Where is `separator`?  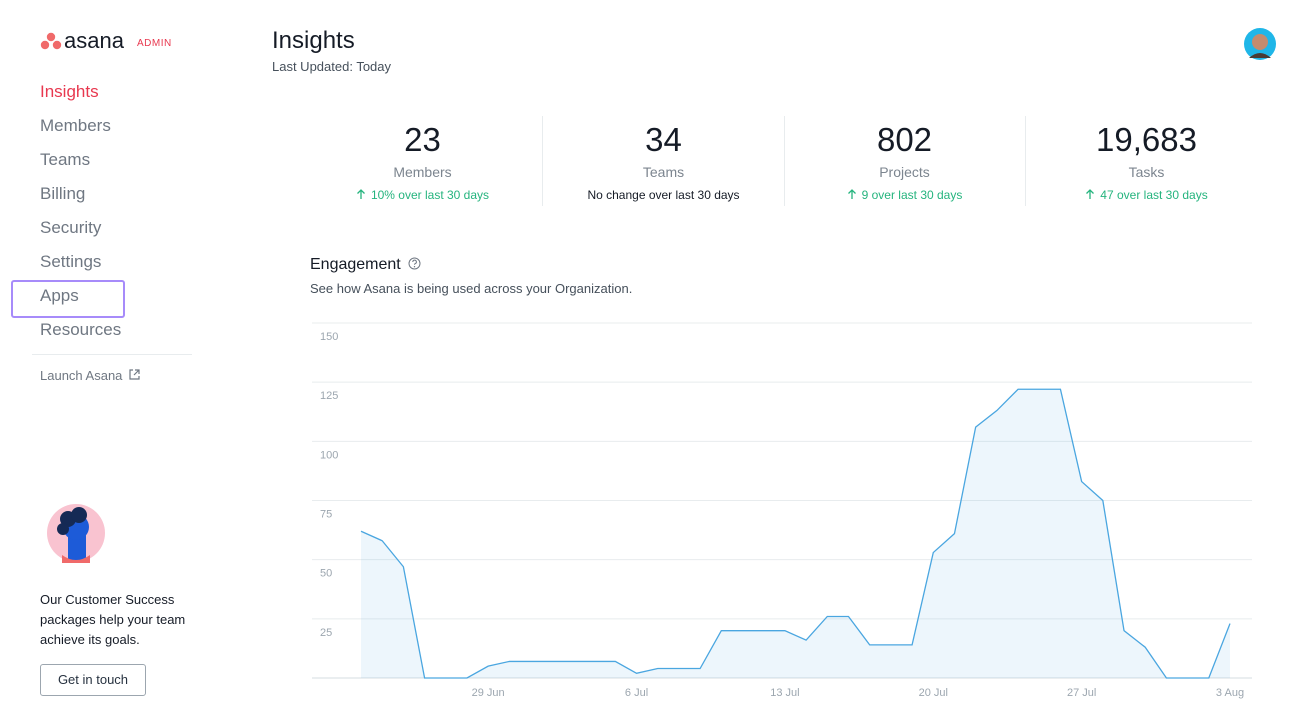 separator is located at coordinates (112, 354).